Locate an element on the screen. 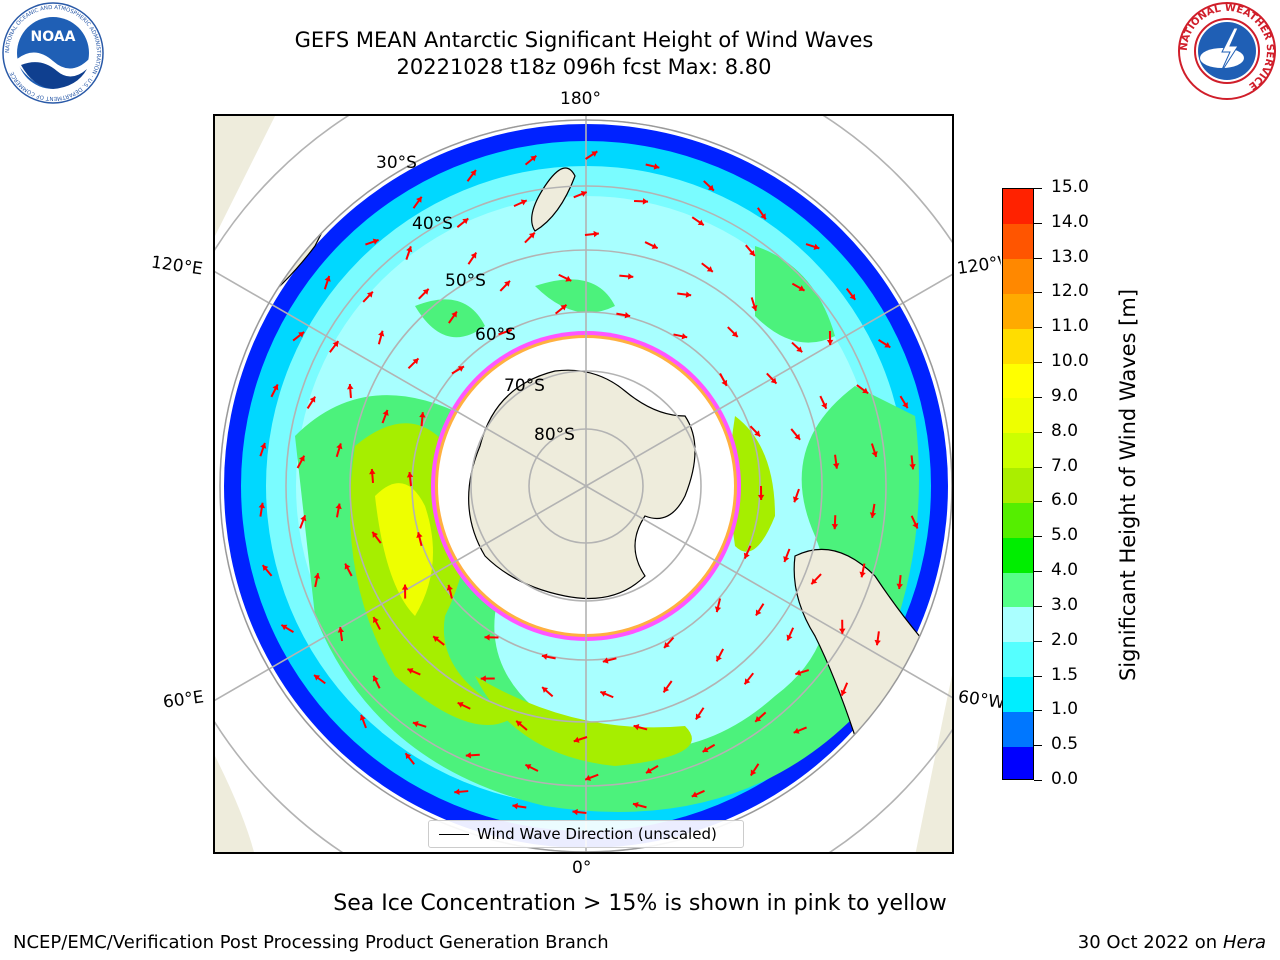 The width and height of the screenshot is (1280, 960). footer-date: 30 Oct 2022 on Hera is located at coordinates (1171, 942).